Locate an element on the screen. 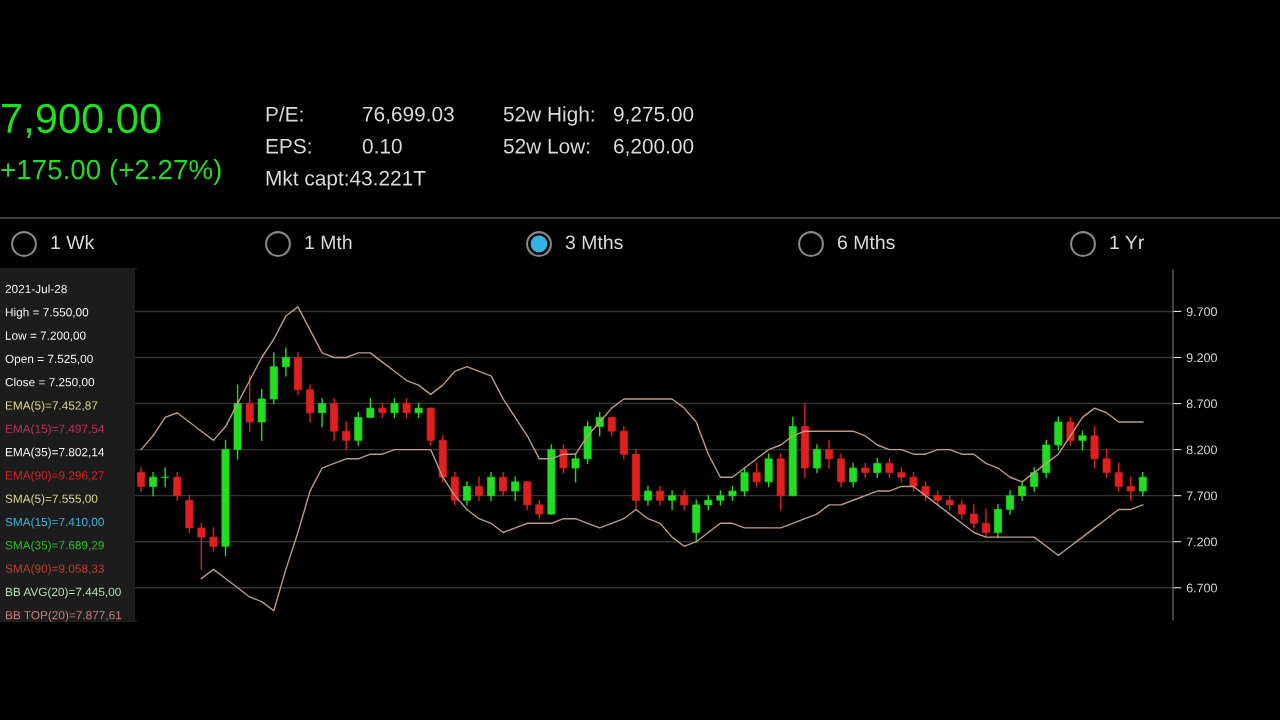  text: 76,699.03 is located at coordinates (408, 115).